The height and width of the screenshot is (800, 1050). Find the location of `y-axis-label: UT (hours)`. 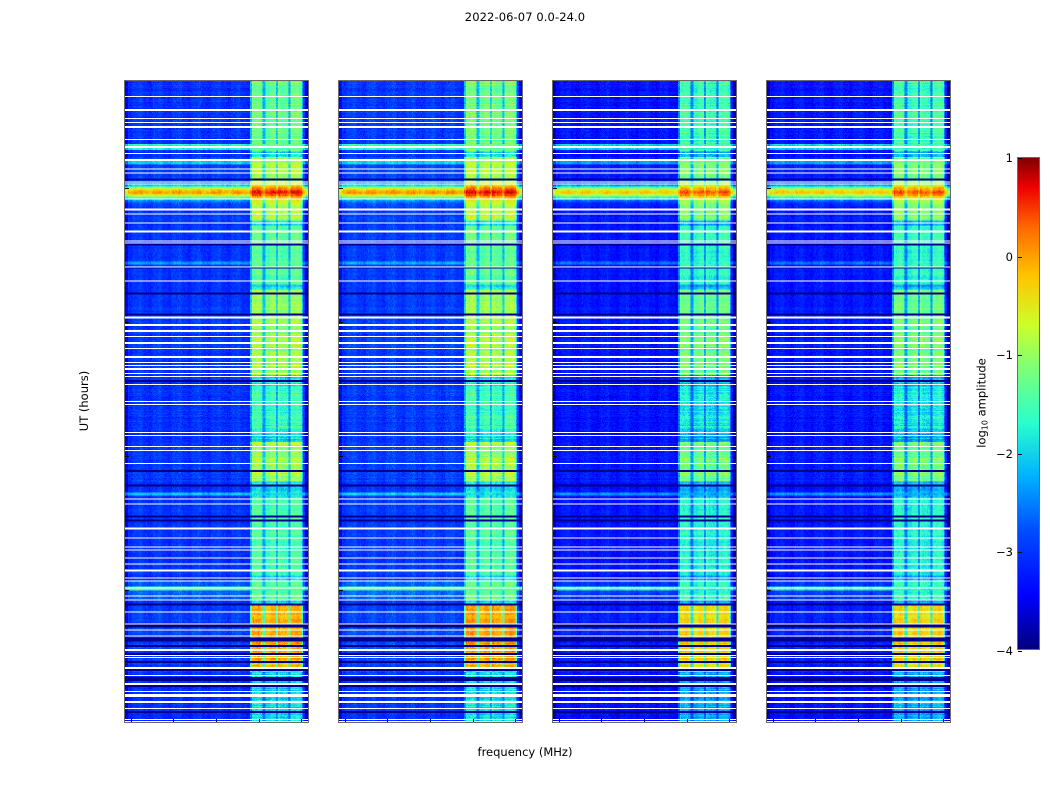

y-axis-label: UT (hours) is located at coordinates (84, 401).